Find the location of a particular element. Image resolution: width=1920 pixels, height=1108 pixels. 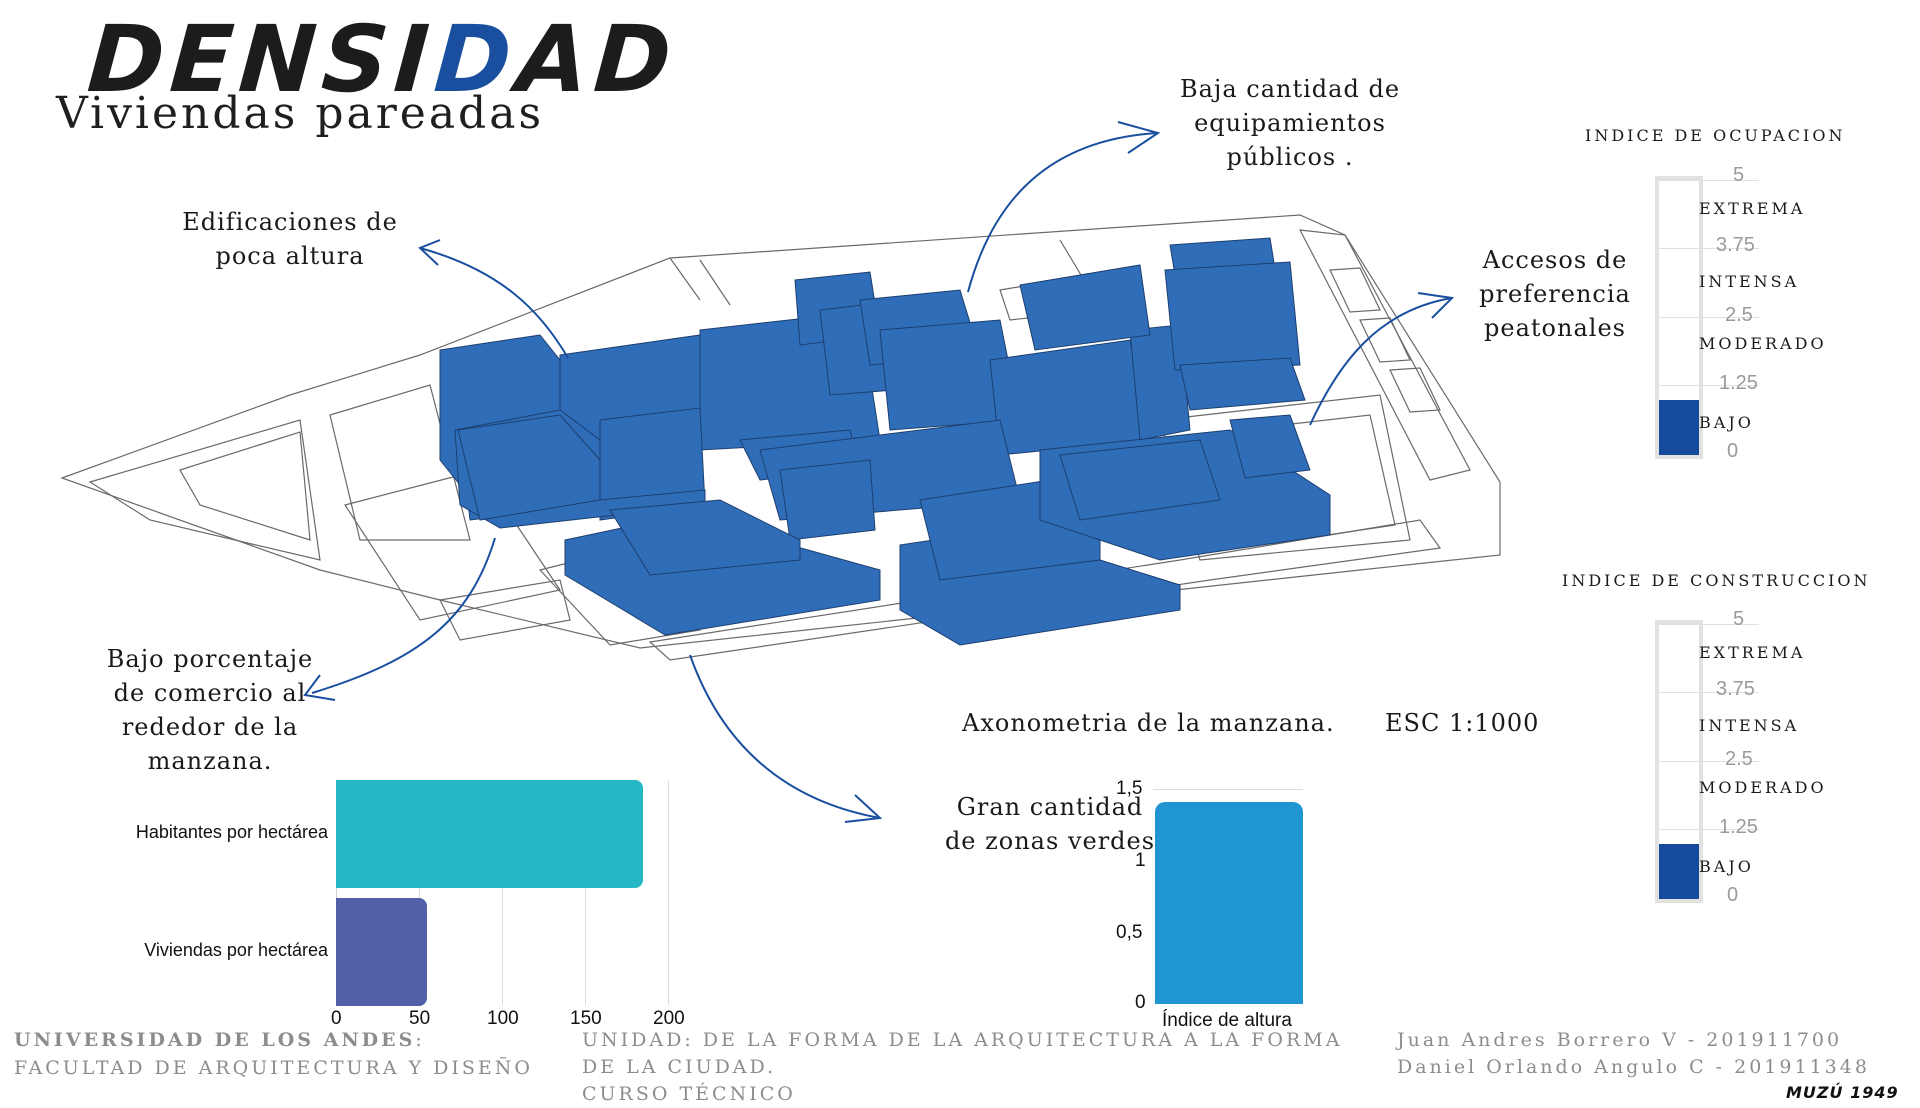

footer-university: UNIVERSIDAD DE LOS ANDES: is located at coordinates (219, 1040).